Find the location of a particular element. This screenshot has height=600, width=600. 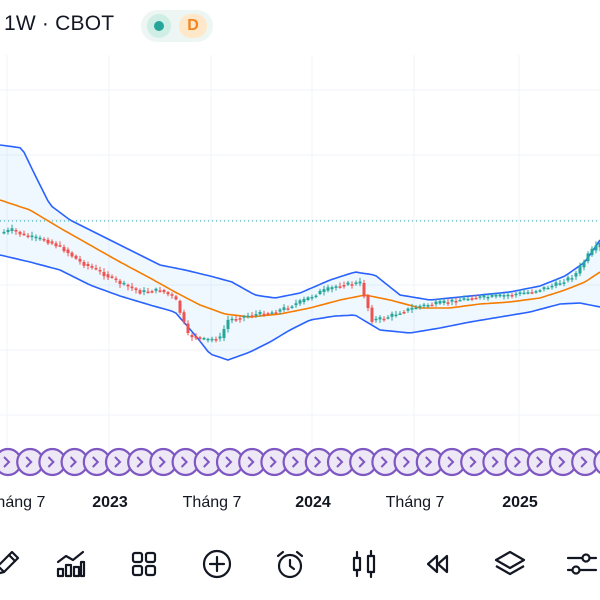

event-markers-row is located at coordinates (300, 462).